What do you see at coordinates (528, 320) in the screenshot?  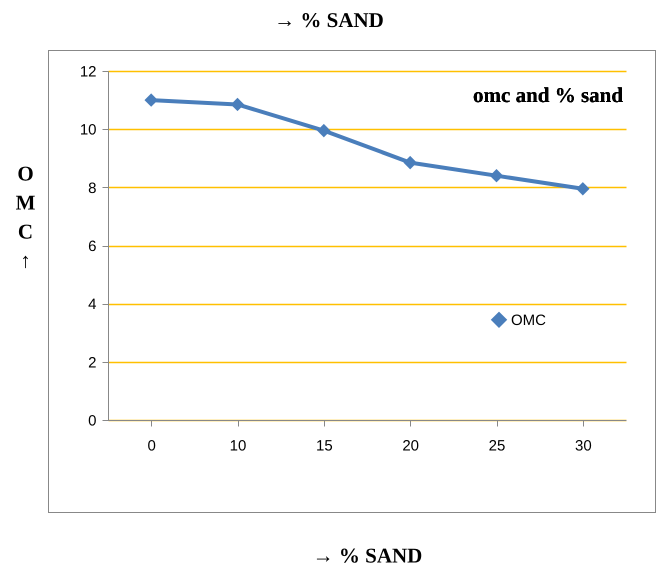 I see `legend-label: OMC` at bounding box center [528, 320].